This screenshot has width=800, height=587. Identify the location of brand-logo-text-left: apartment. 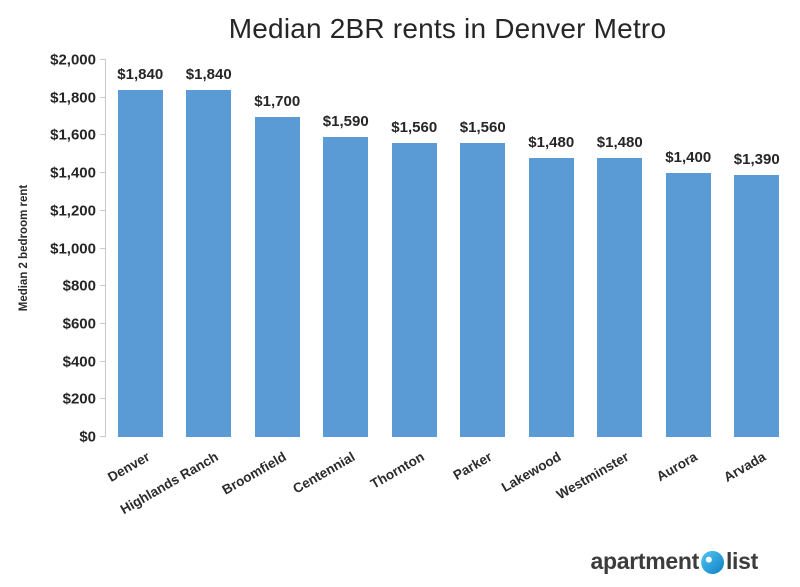
(644, 561).